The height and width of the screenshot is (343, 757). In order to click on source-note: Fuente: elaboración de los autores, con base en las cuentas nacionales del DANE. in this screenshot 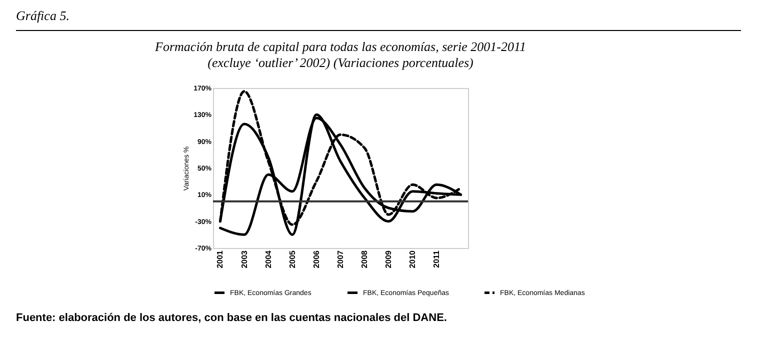, I will do `click(231, 318)`.